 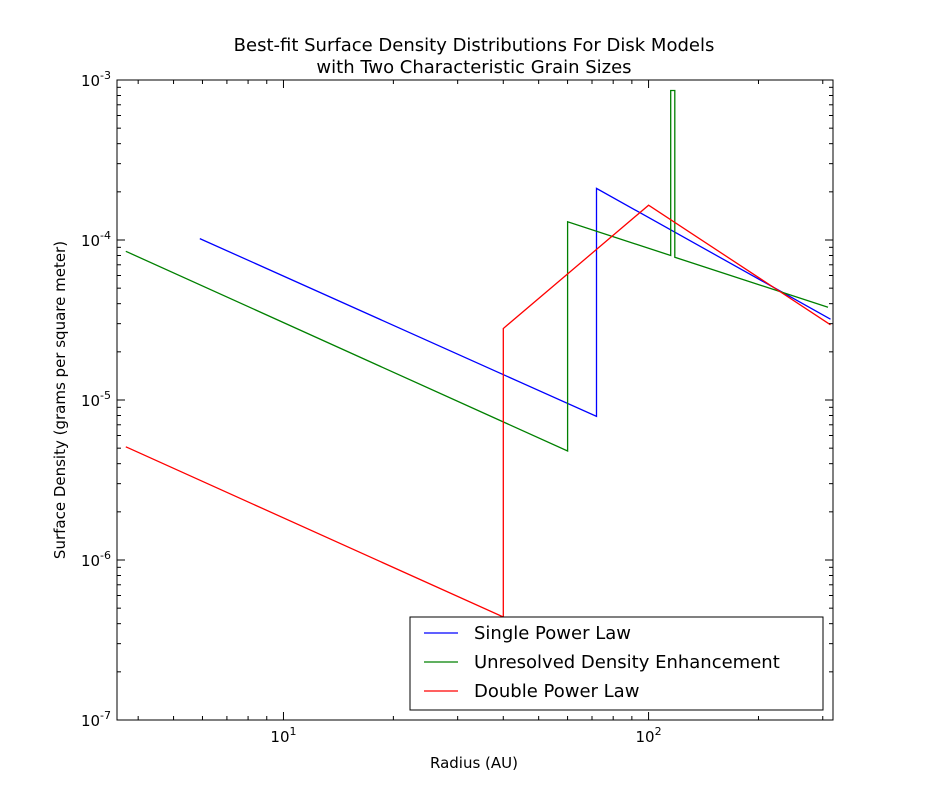 I want to click on y-axis-label: Surface Density (grams per square meter), so click(x=60, y=400).